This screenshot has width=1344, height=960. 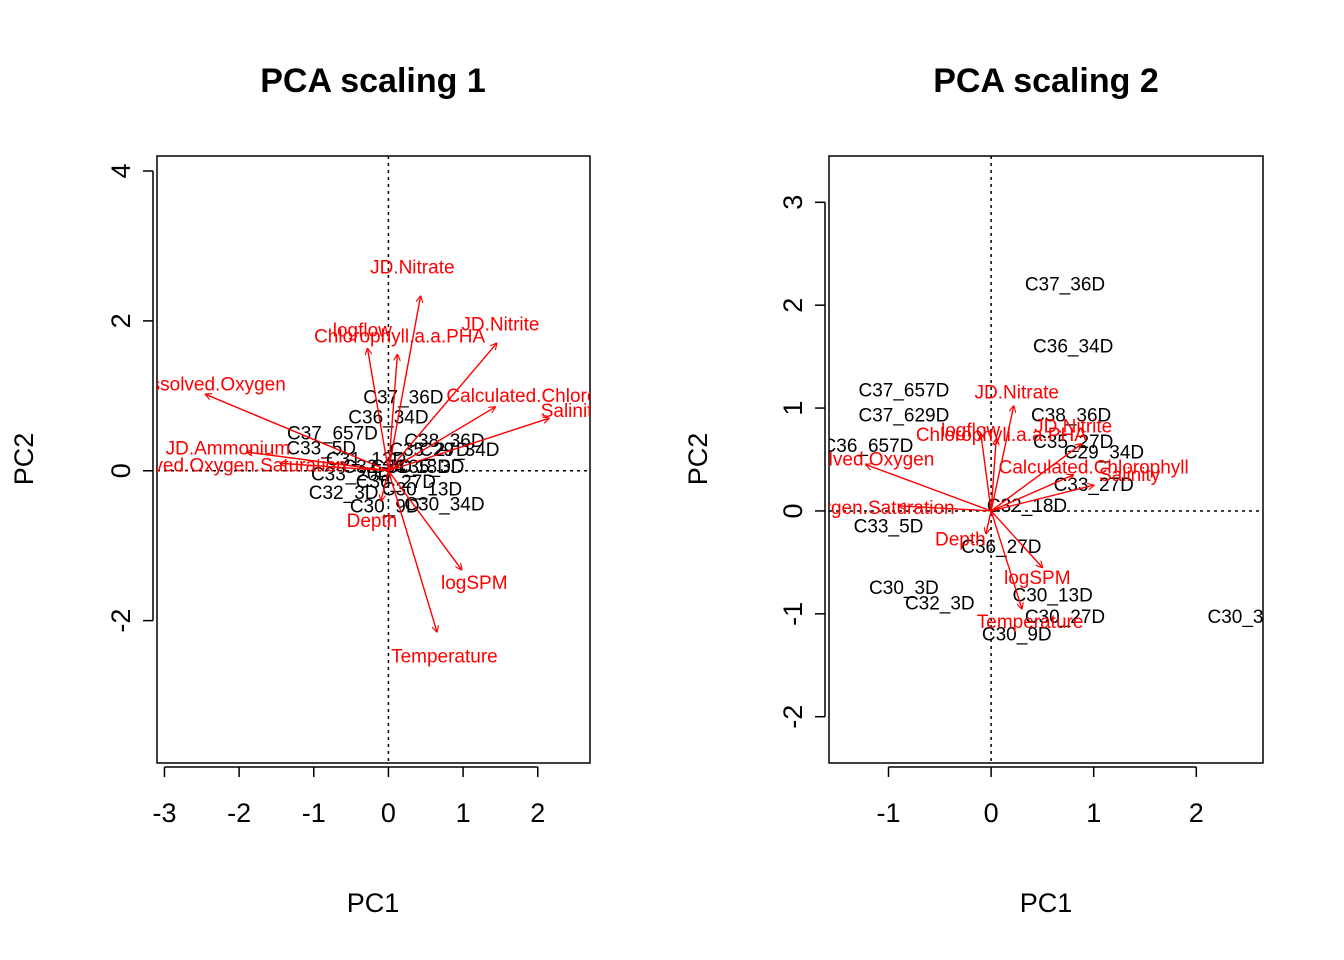 I want to click on sample-label: C35_3D, so click(x=430, y=467).